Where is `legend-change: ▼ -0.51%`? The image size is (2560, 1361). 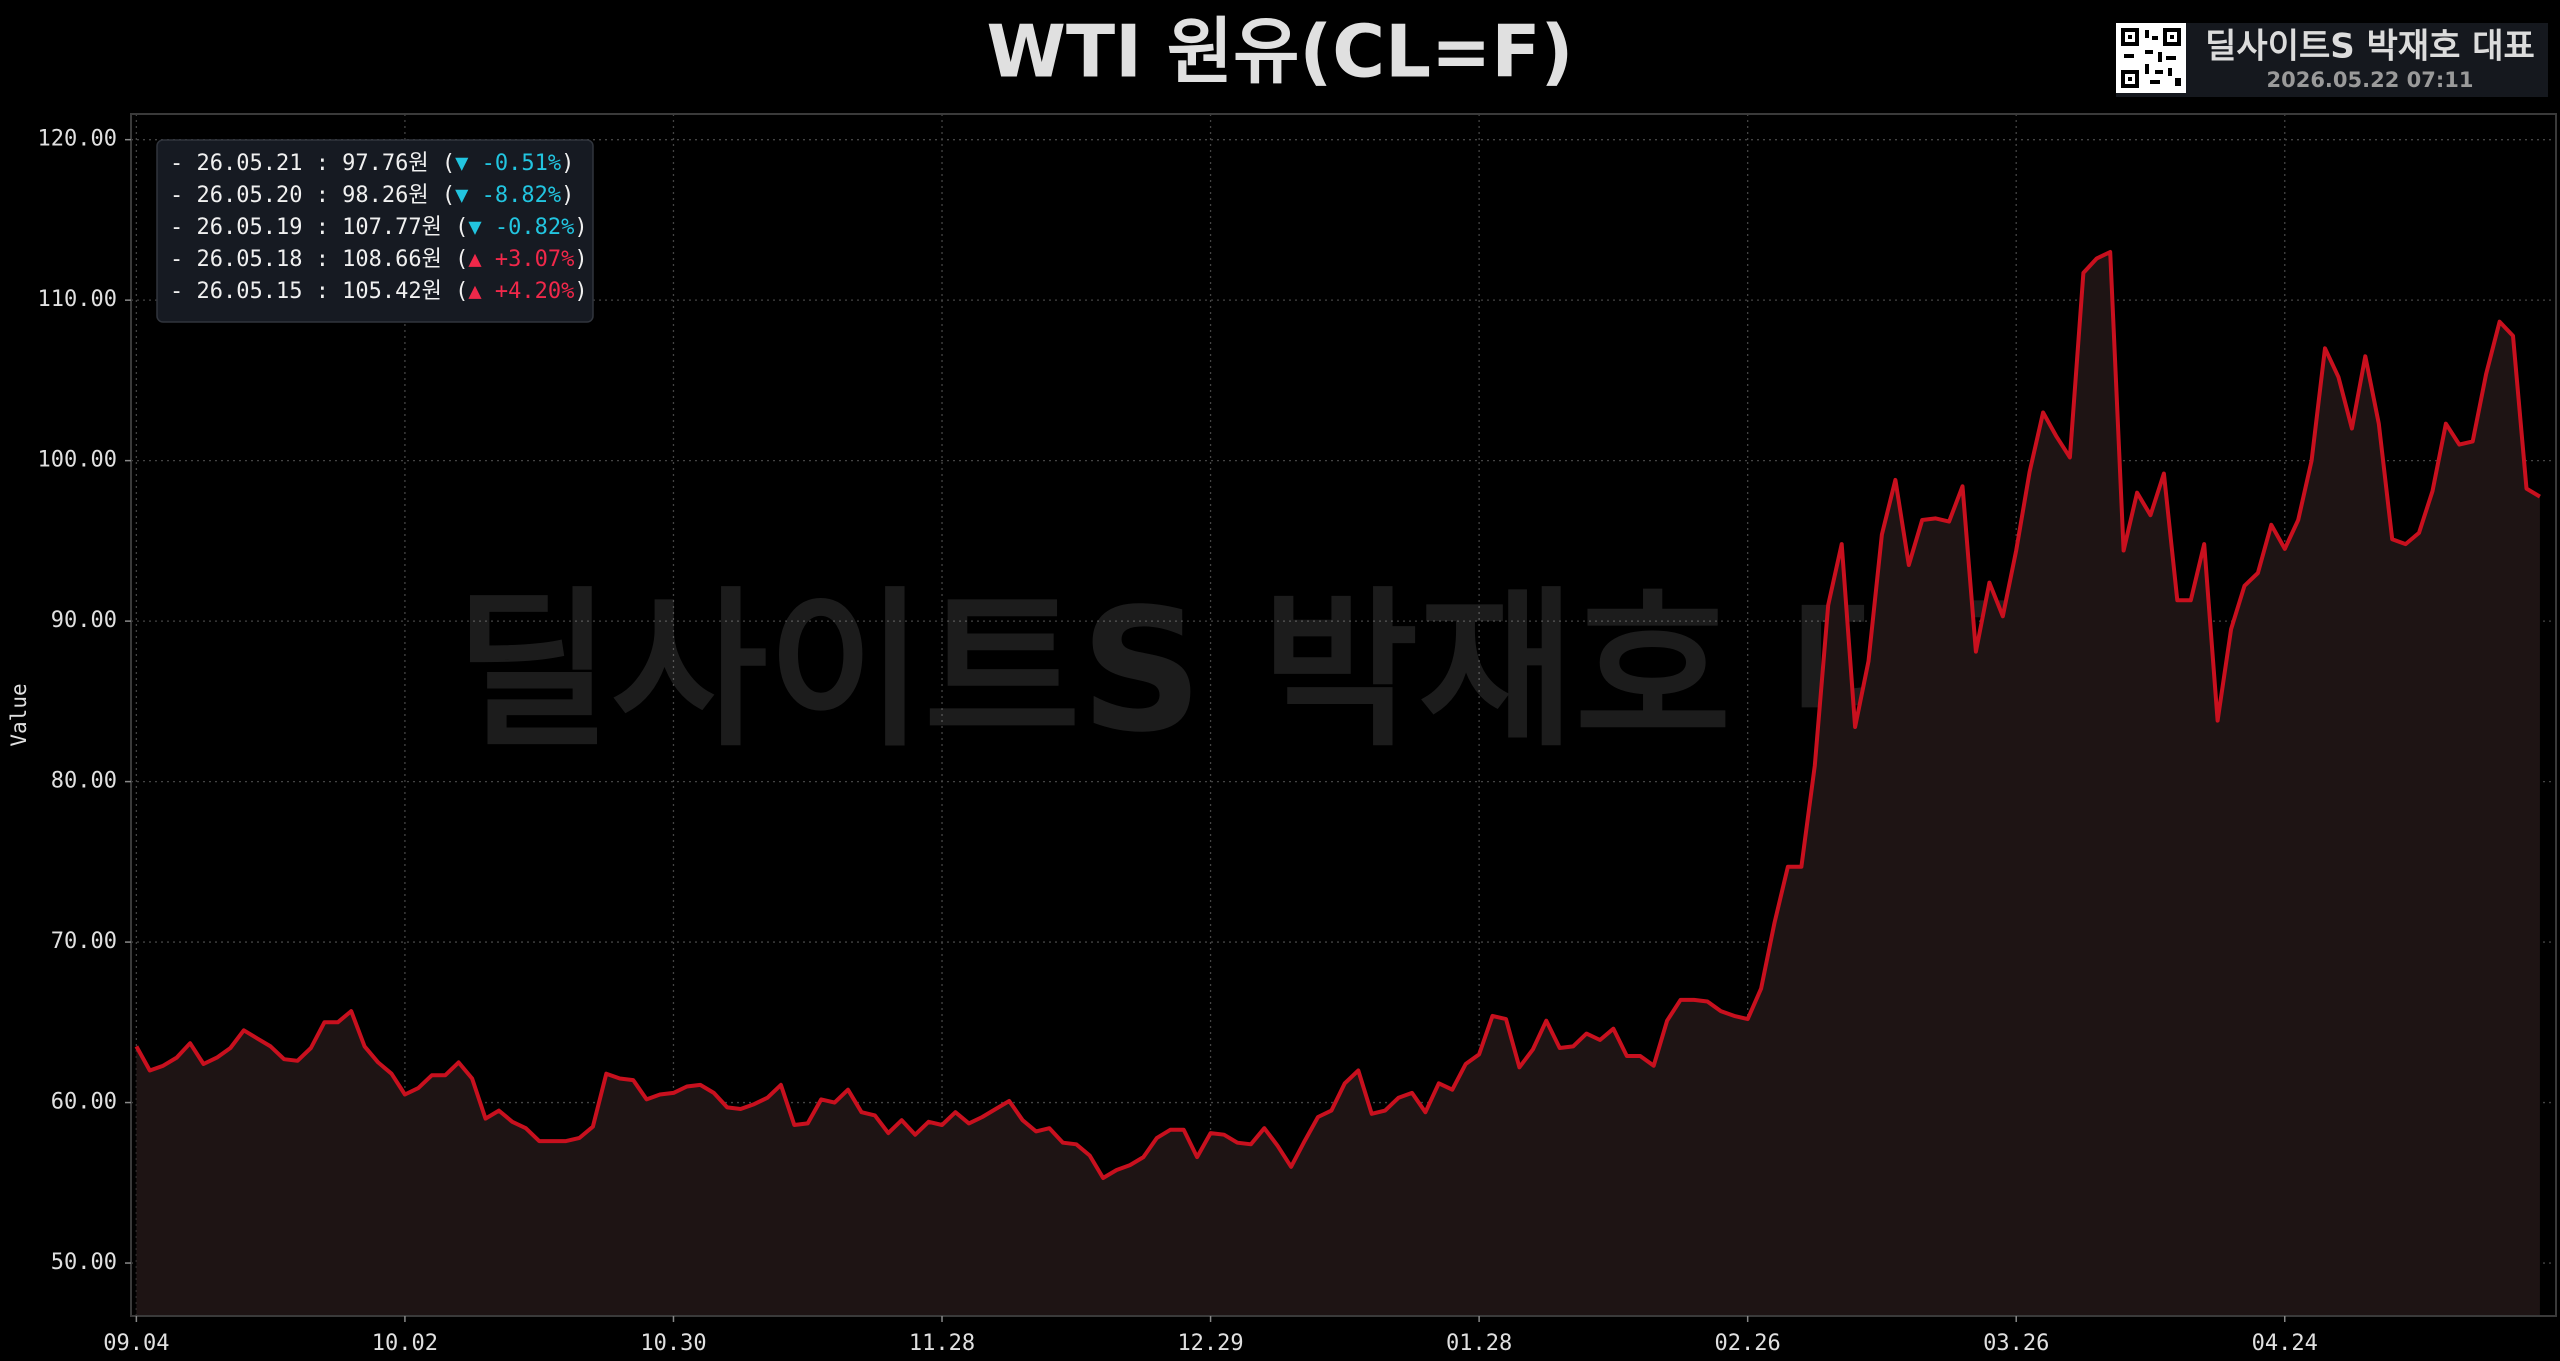 legend-change: ▼ -0.51% is located at coordinates (508, 163).